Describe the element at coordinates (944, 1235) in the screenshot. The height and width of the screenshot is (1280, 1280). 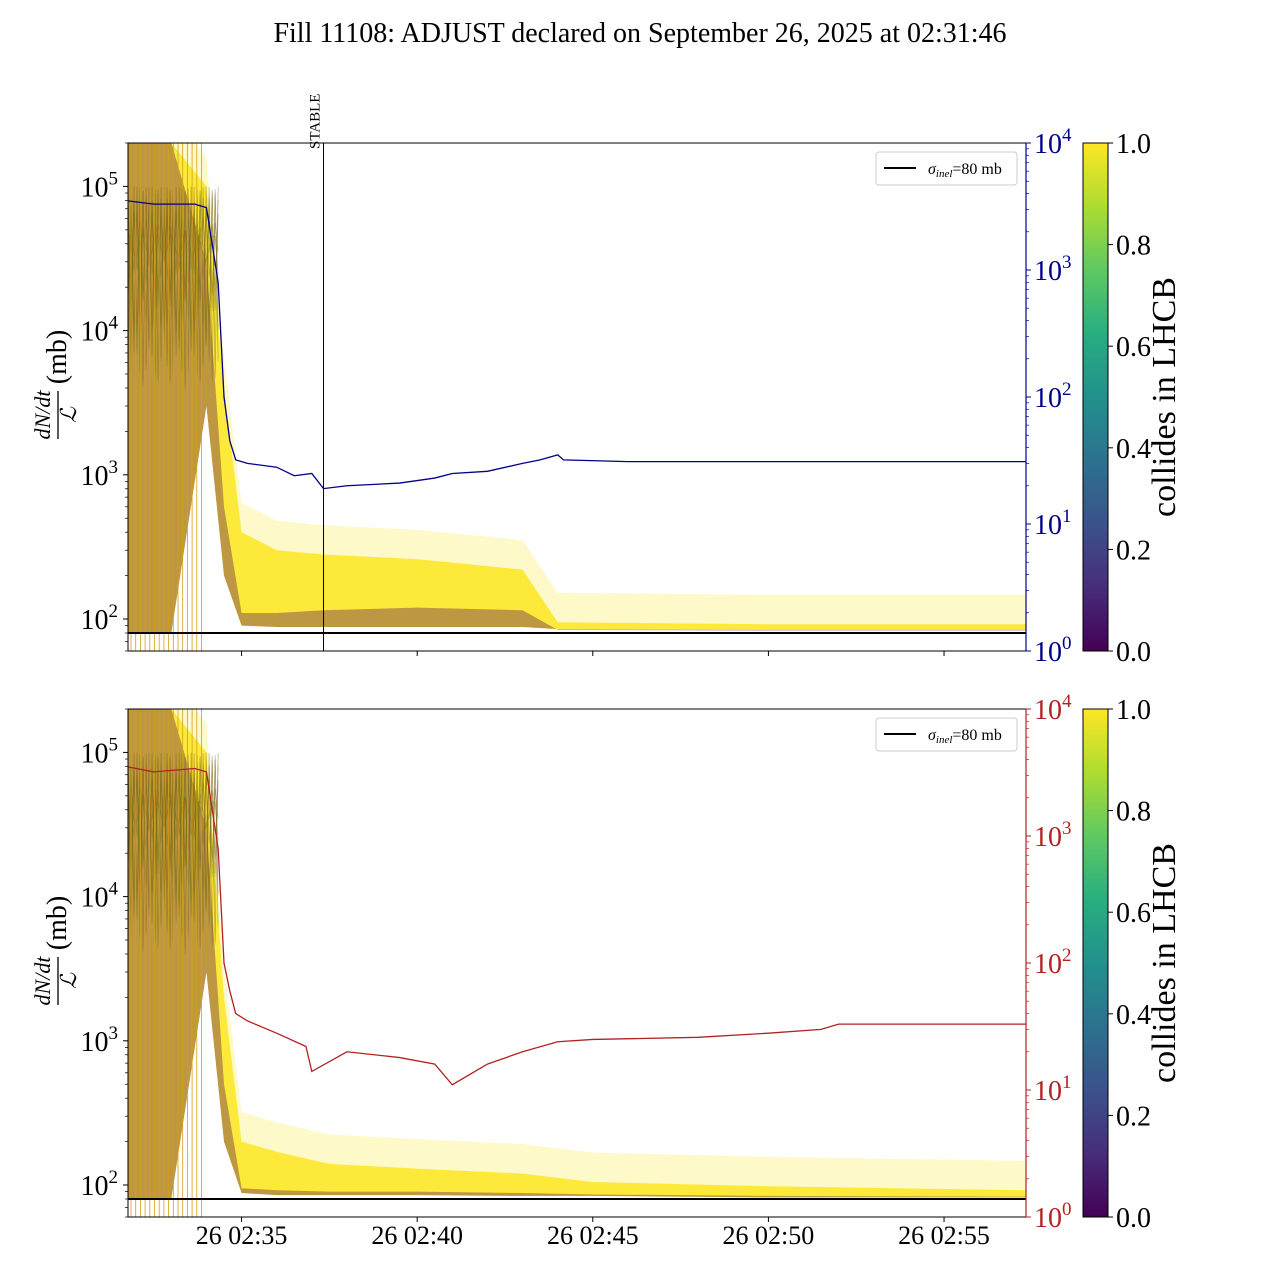
I see `x-tick-label: 26 02:55` at that location.